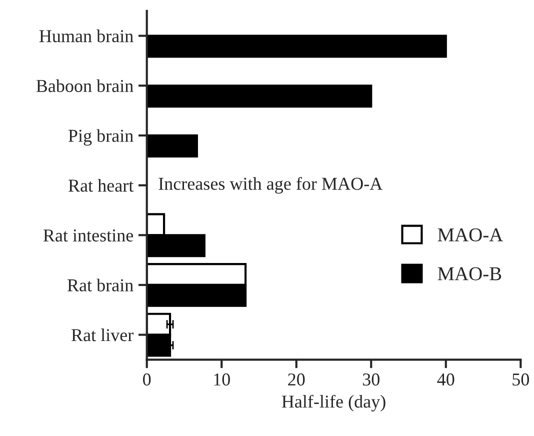 The image size is (534, 436). Describe the element at coordinates (445, 379) in the screenshot. I see `x-tick-label: 40` at that location.